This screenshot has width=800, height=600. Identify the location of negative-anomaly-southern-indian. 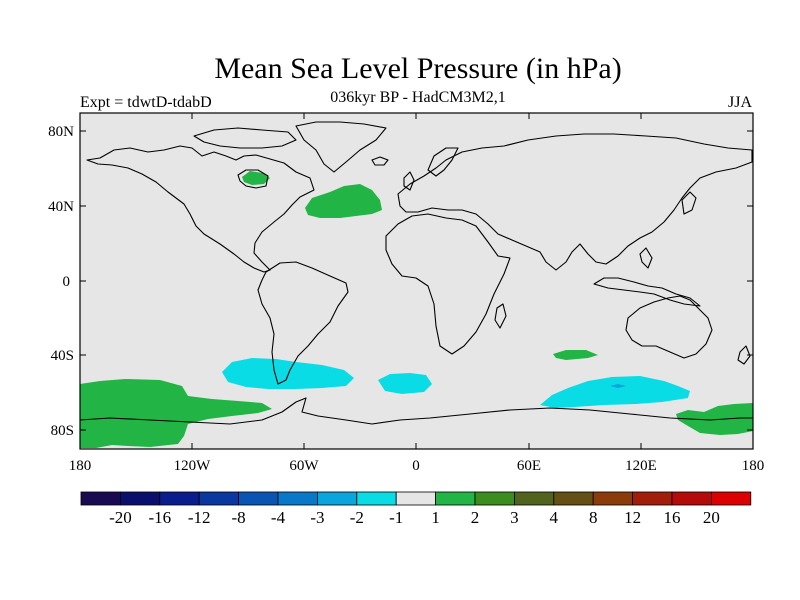
(615, 392).